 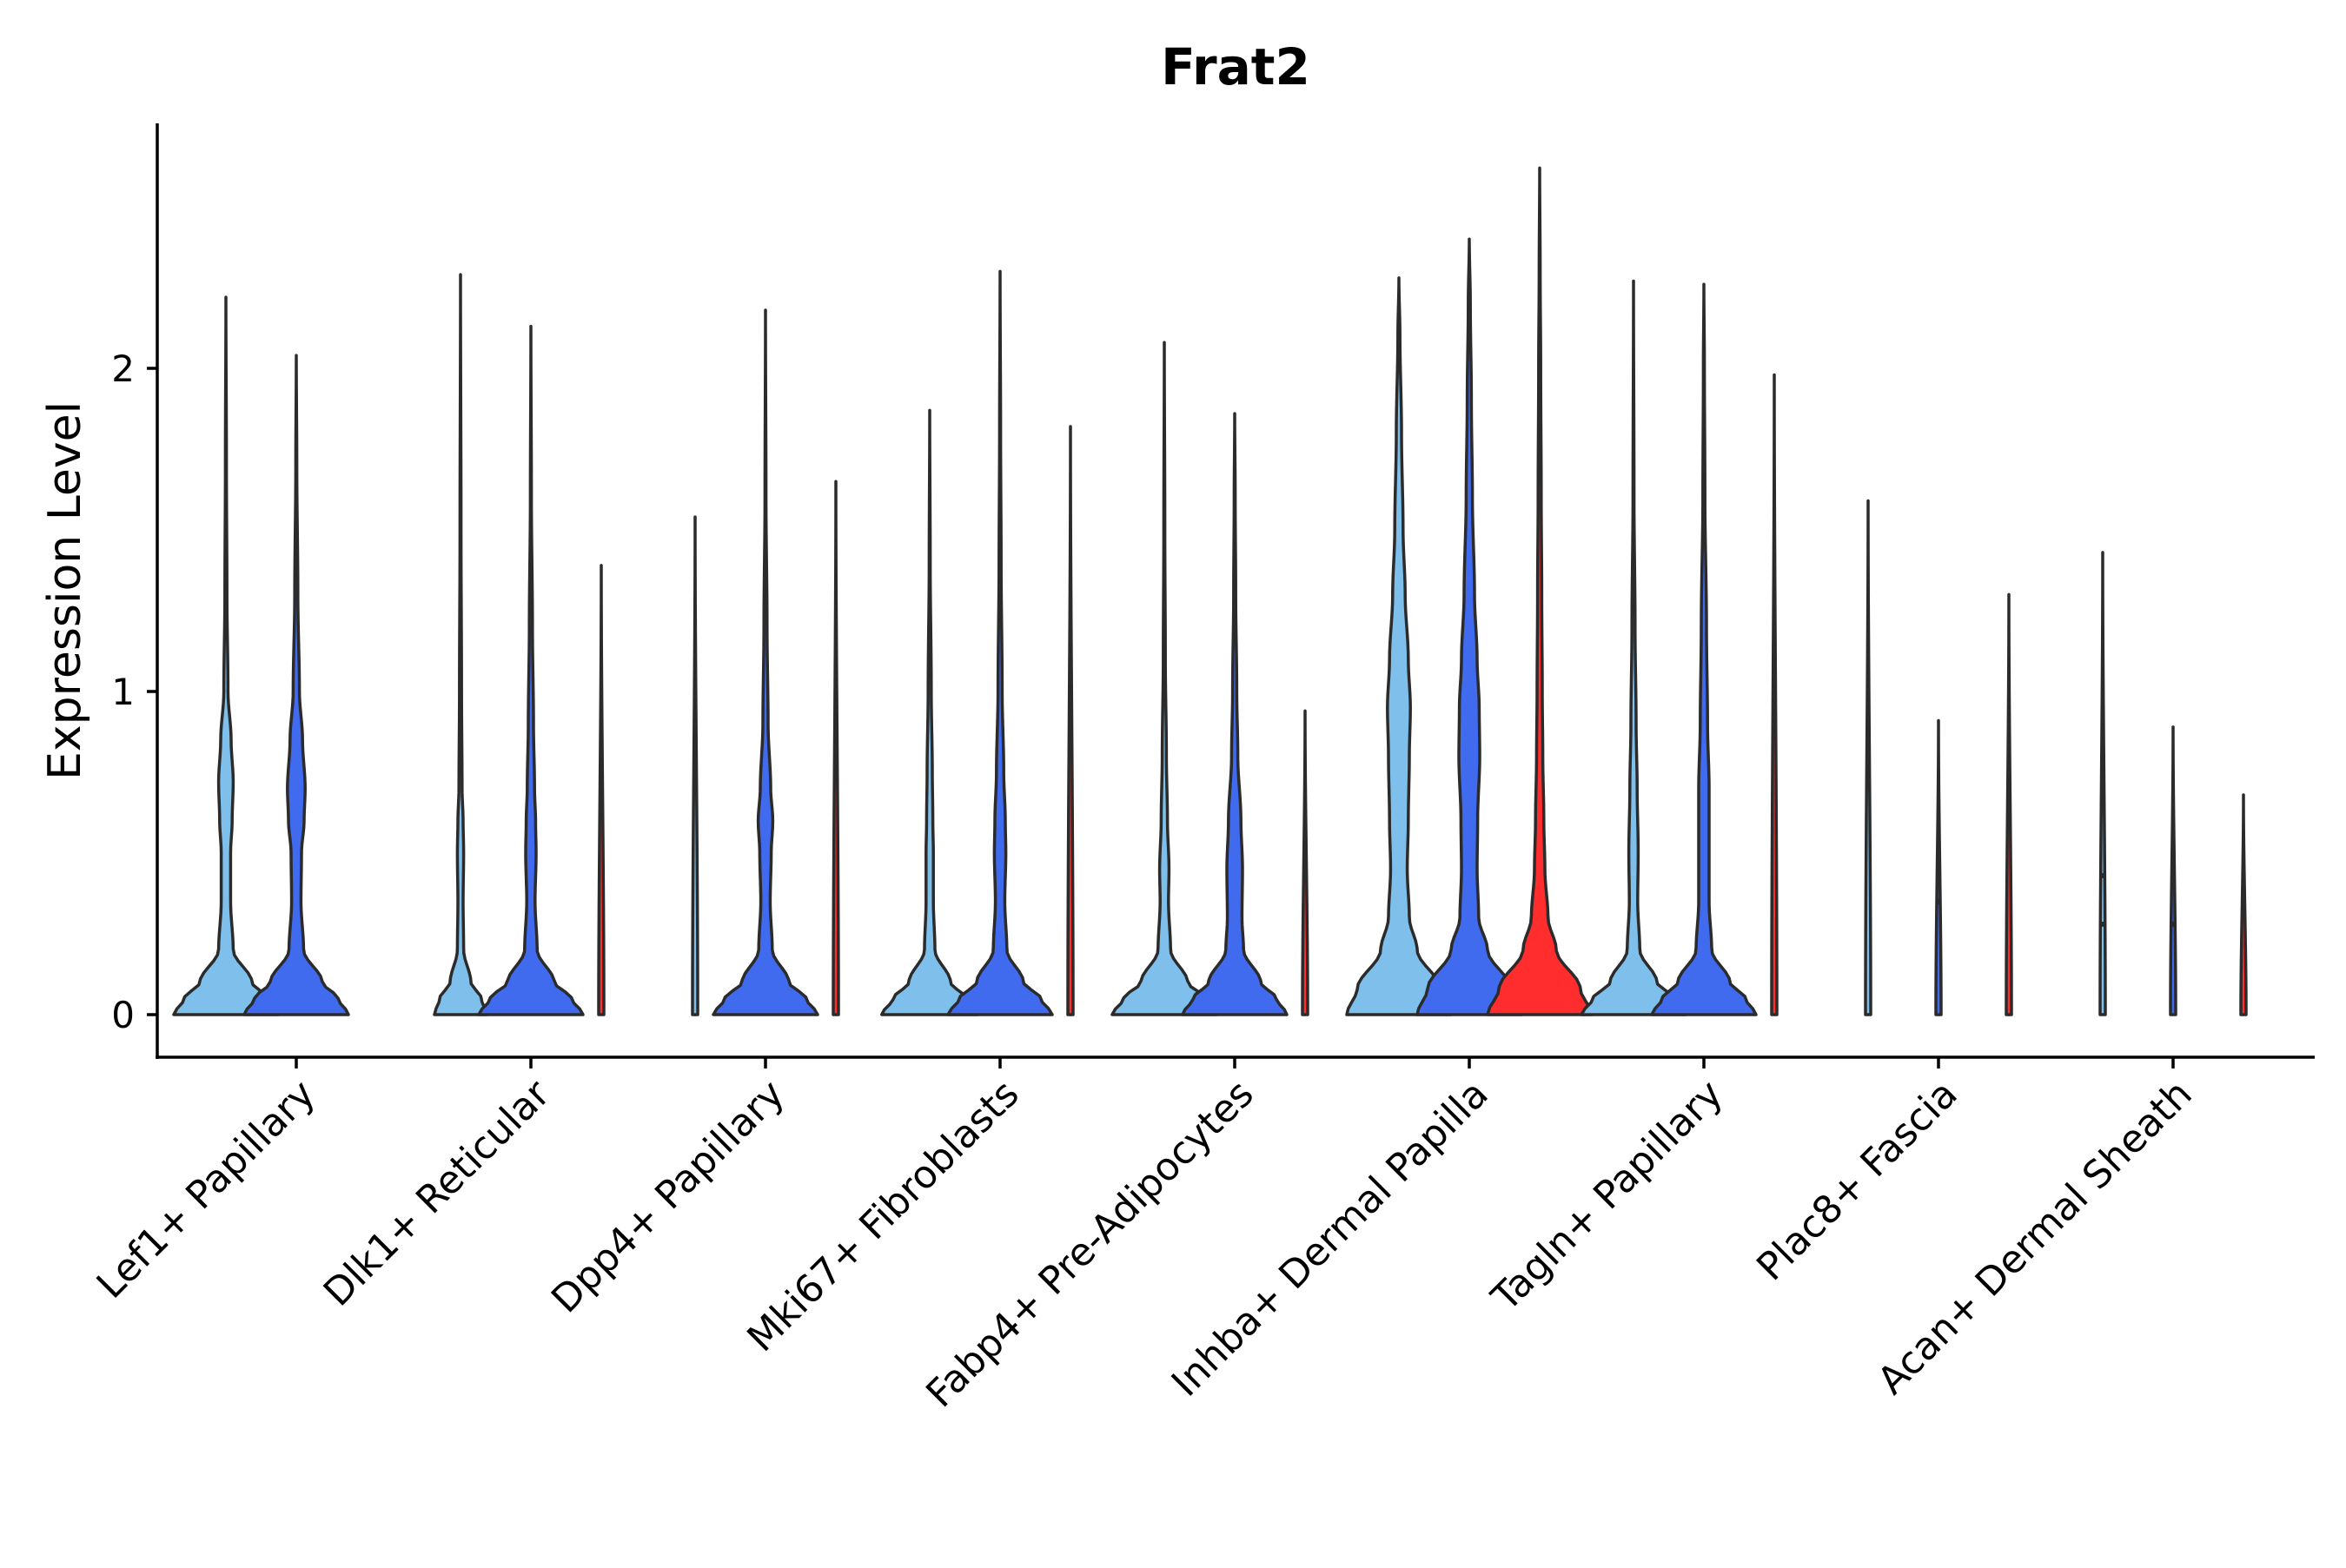 What do you see at coordinates (1071, 720) in the screenshot?
I see `violin-mki67-fibroblasts-g2` at bounding box center [1071, 720].